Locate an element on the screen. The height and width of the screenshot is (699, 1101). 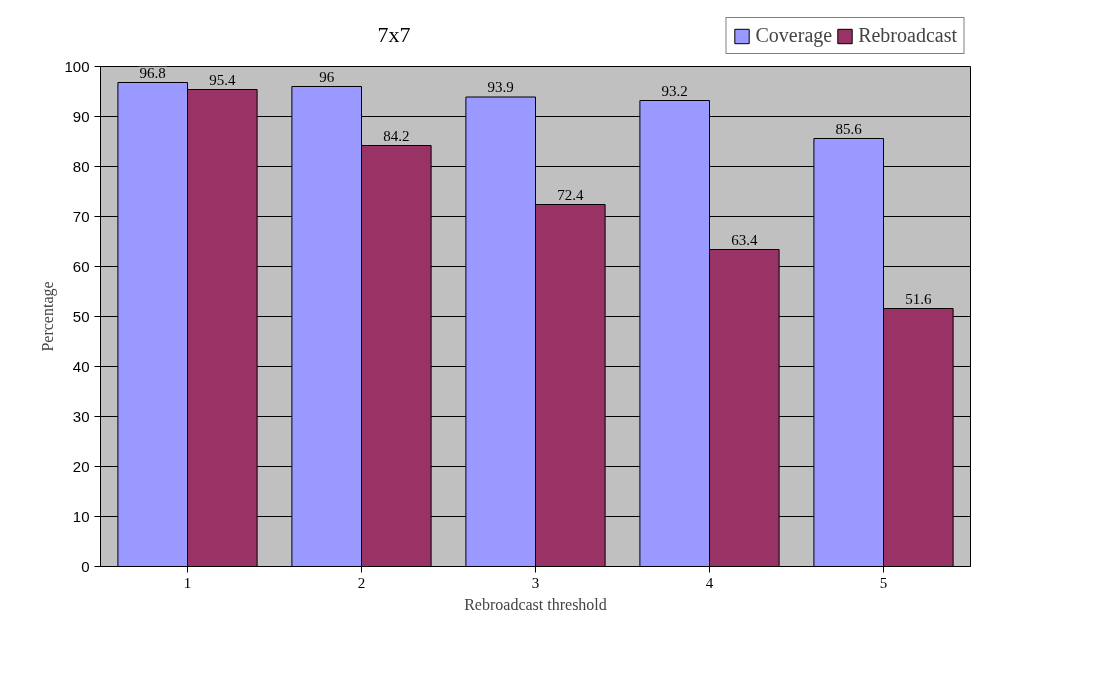
data-label: 93.2 is located at coordinates (674, 90).